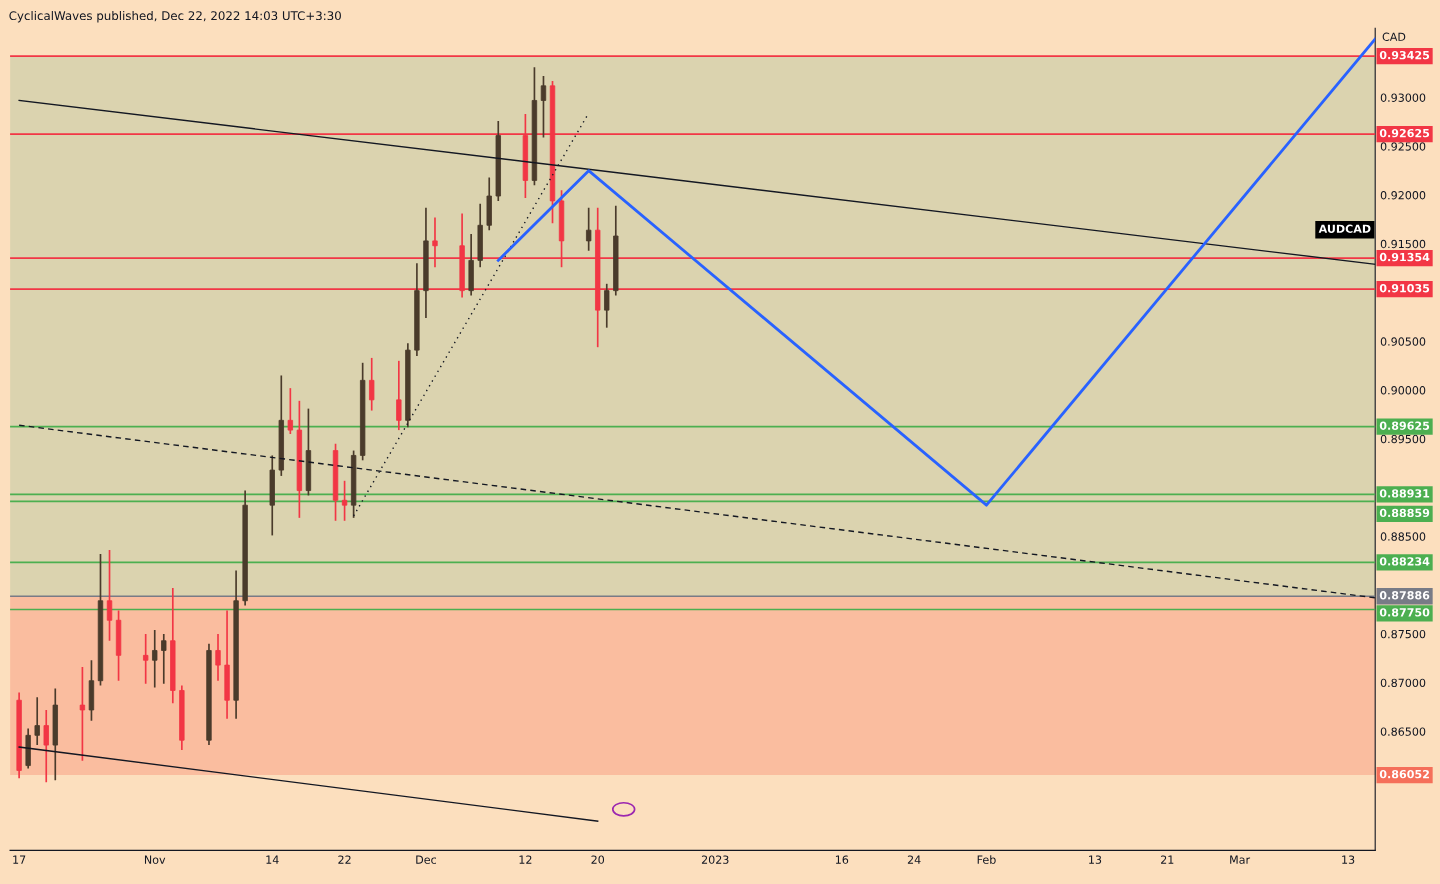 This screenshot has height=884, width=1440. I want to click on y-tick-label: 0.87500, so click(1403, 634).